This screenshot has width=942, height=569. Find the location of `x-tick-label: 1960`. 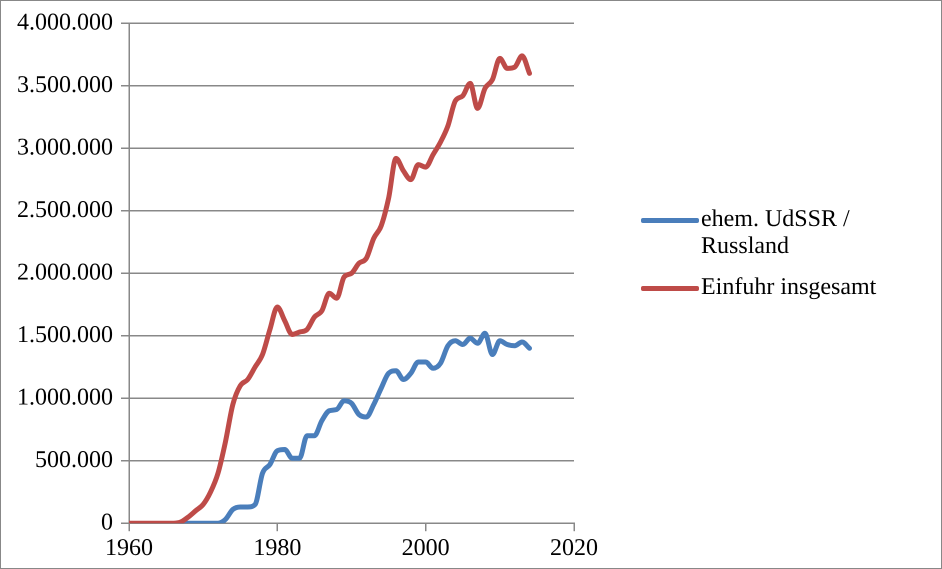

x-tick-label: 1960 is located at coordinates (129, 547).